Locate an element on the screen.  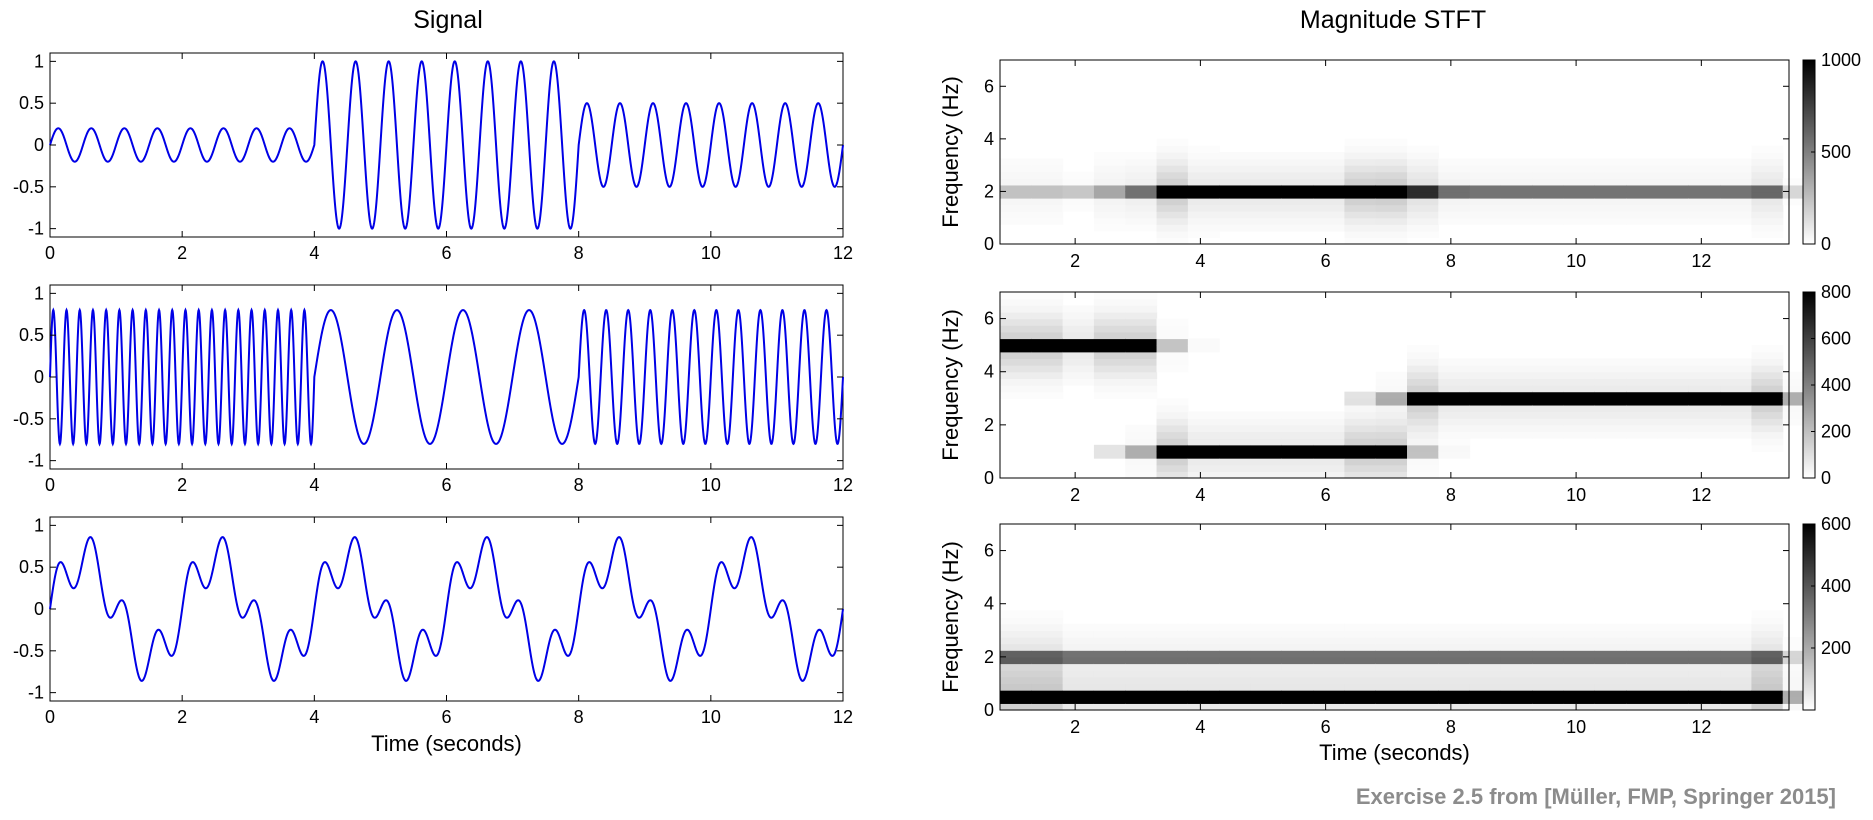
y-tick-label: -1 is located at coordinates (36, 229).